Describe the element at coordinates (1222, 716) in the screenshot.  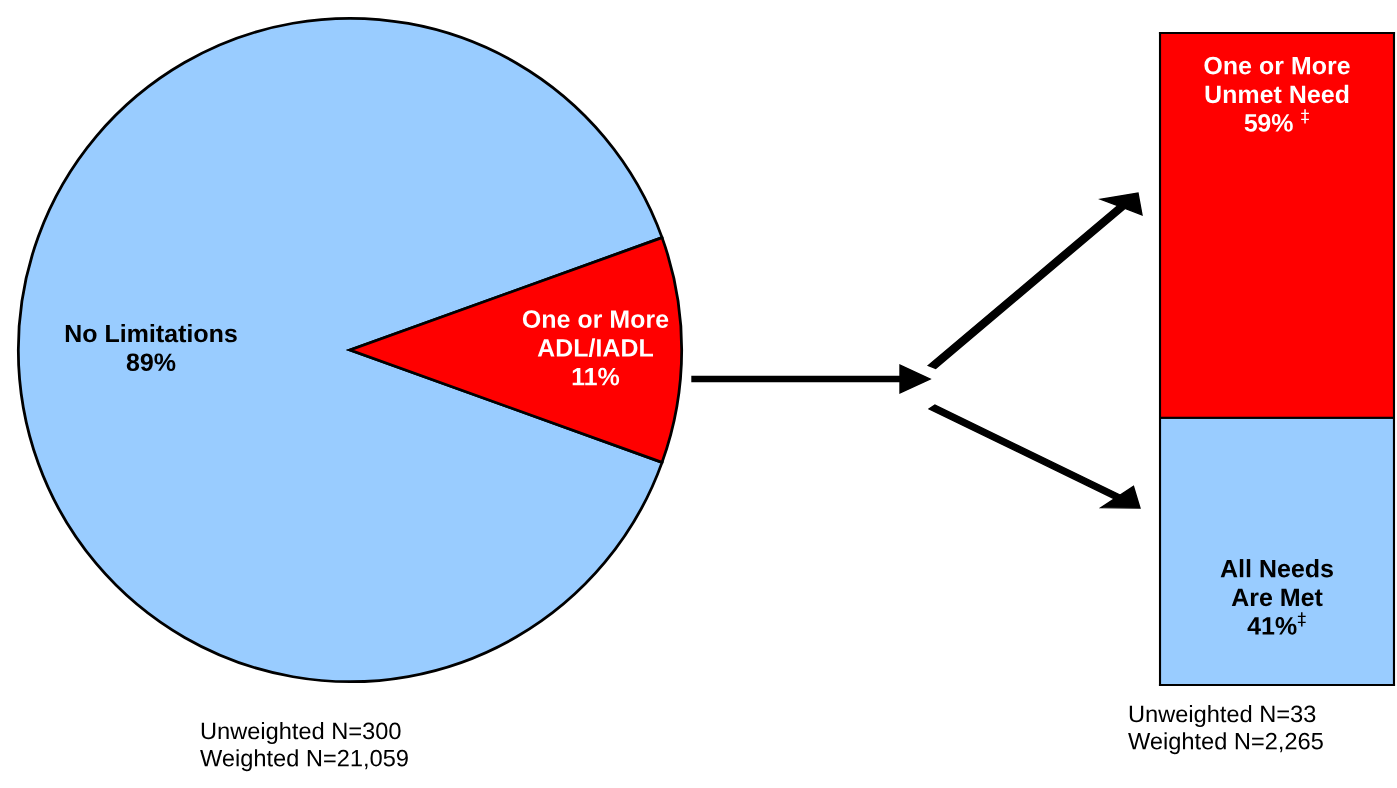
I see `text: Unweighted N=33` at that location.